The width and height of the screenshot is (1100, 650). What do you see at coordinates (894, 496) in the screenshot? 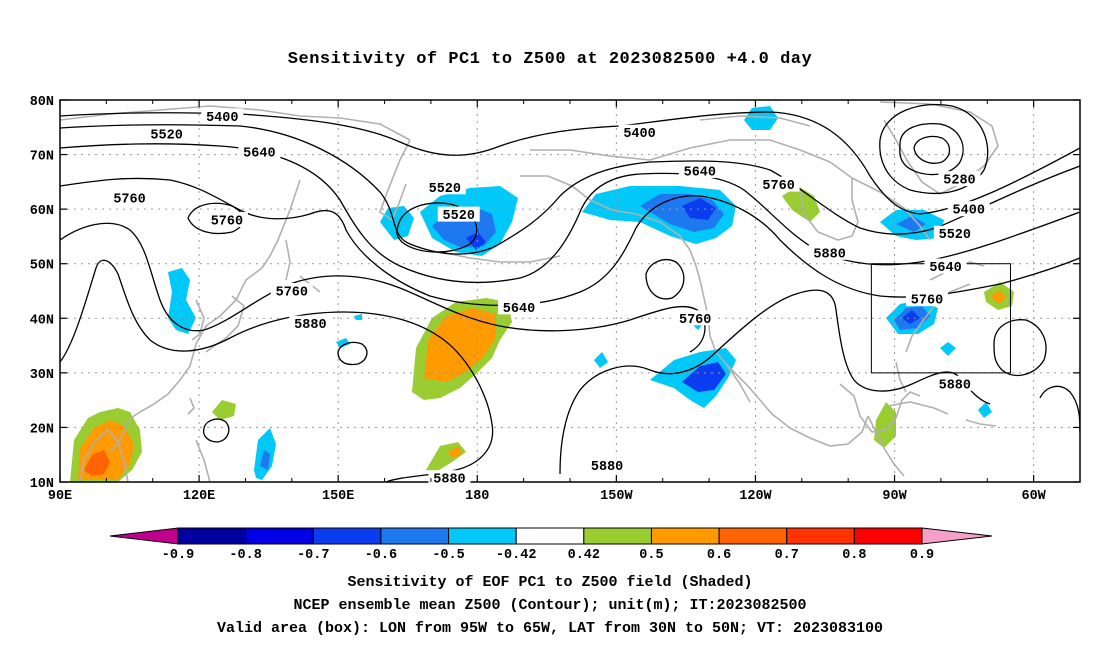
I see `lon-tick-label: 90W` at bounding box center [894, 496].